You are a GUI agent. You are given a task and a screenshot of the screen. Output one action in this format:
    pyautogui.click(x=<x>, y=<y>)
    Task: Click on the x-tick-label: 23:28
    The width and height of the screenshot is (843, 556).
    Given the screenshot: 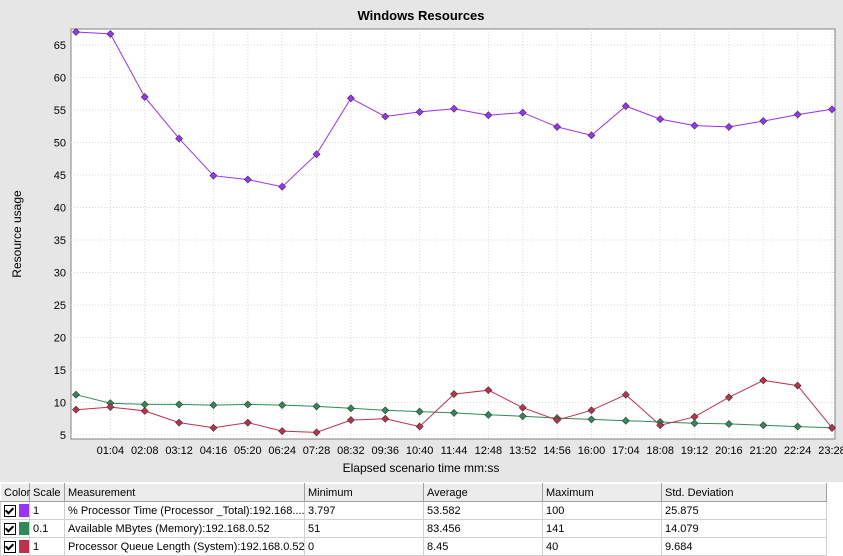 What is the action you would take?
    pyautogui.click(x=830, y=451)
    